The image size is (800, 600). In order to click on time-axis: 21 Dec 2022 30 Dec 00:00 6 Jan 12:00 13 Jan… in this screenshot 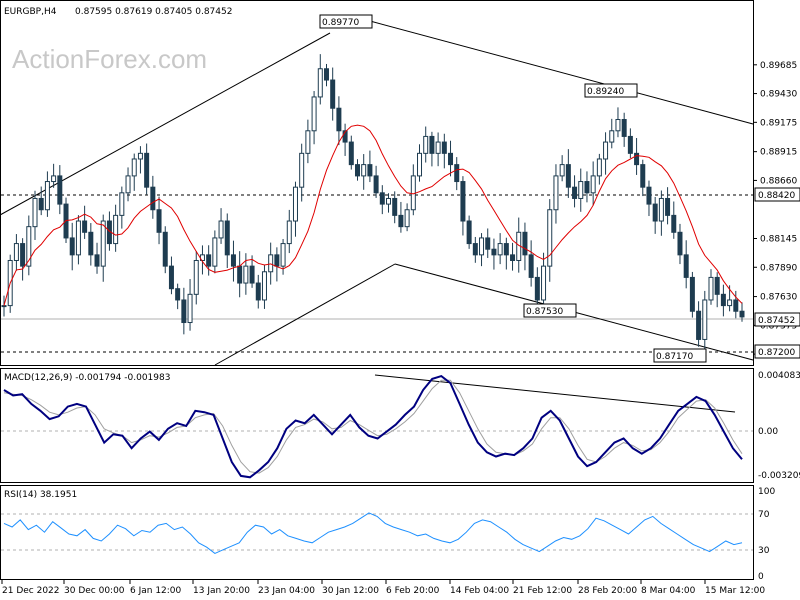, I will do `click(383, 588)`.